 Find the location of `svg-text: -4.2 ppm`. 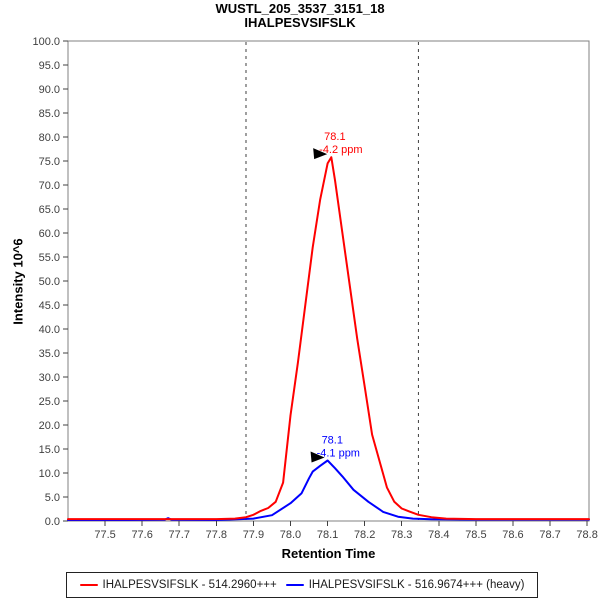

svg-text: -4.2 ppm is located at coordinates (340, 150).